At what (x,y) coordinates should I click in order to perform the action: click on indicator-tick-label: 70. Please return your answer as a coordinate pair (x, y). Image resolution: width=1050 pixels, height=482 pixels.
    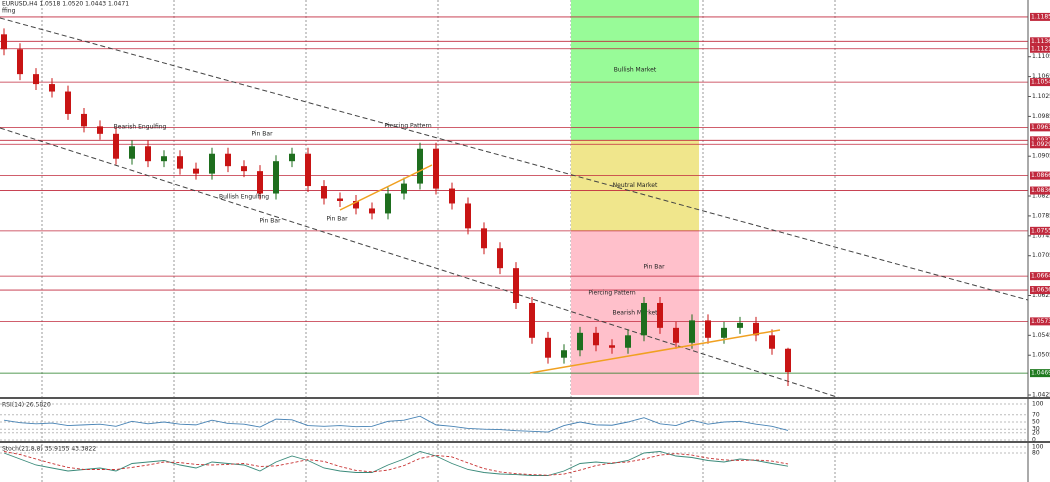
    Looking at the image, I should click on (1036, 414).